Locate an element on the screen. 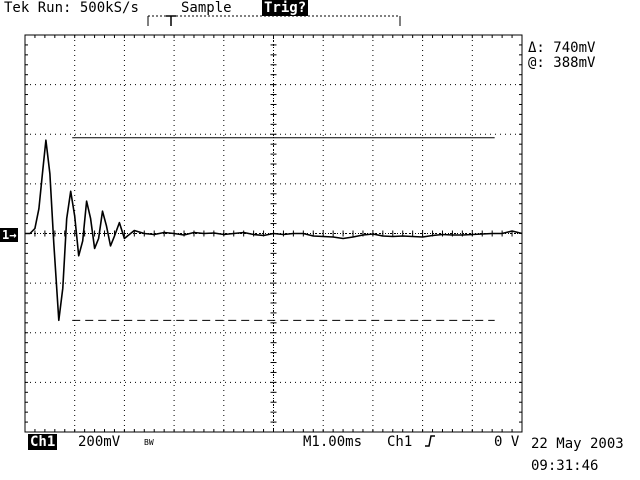 The image size is (640, 480). time-readout: 09:31:46 is located at coordinates (565, 466).